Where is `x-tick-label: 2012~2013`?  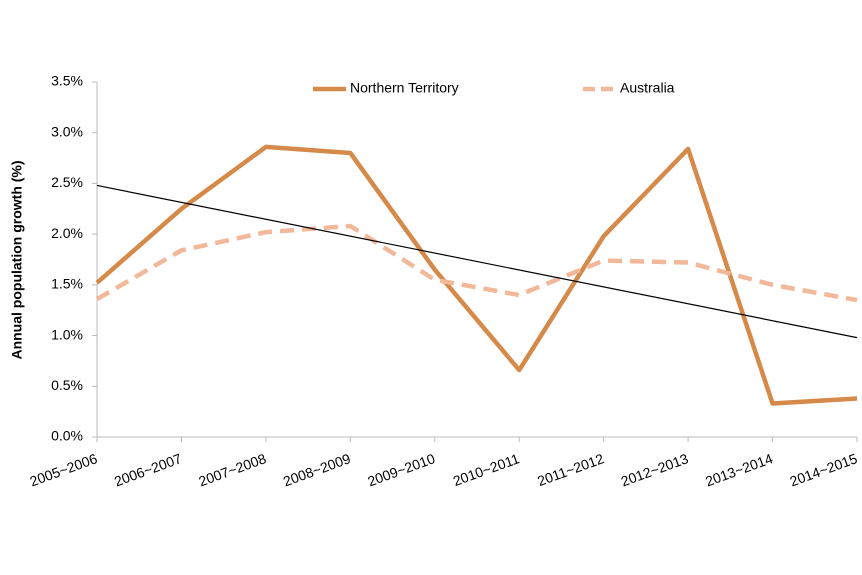
x-tick-label: 2012~2013 is located at coordinates (655, 469).